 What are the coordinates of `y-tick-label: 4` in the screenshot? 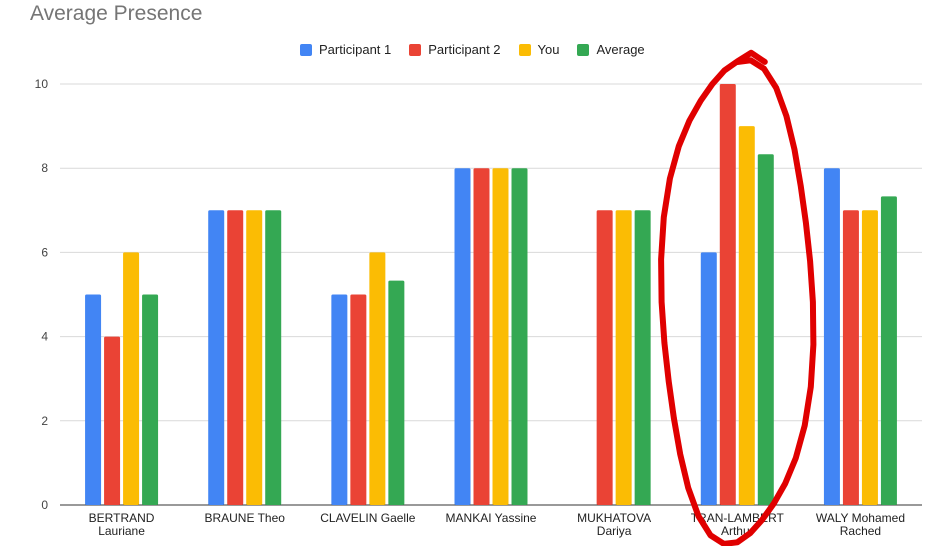 It's located at (44, 337).